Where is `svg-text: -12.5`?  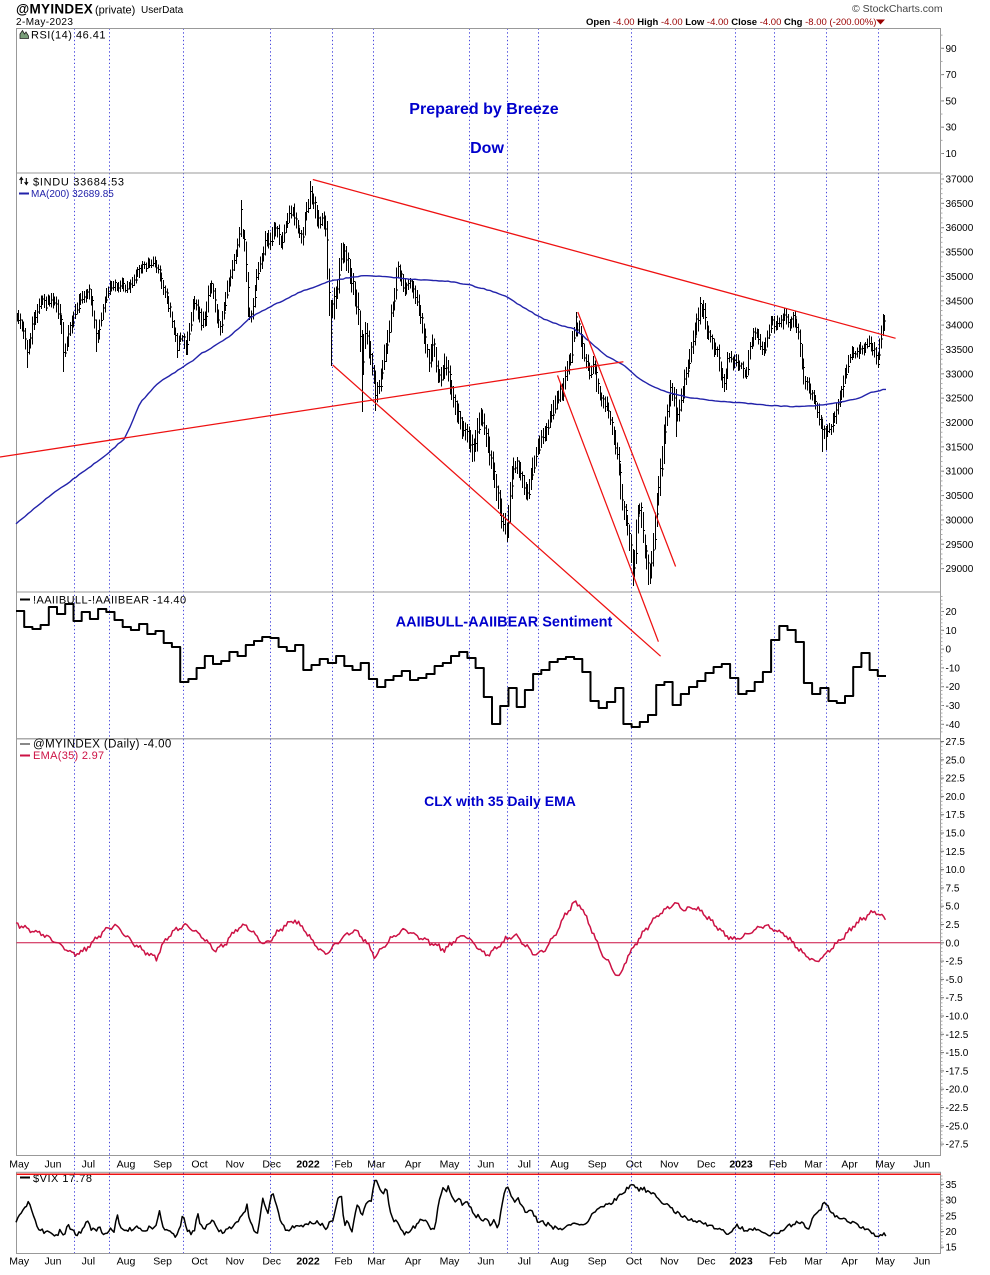 svg-text: -12.5 is located at coordinates (957, 1035).